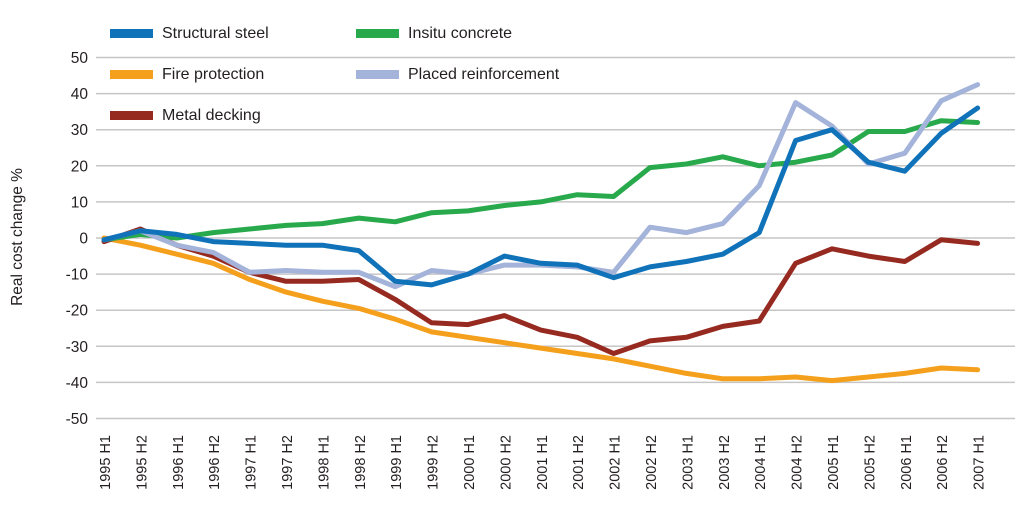  What do you see at coordinates (484, 74) in the screenshot?
I see `legend-label: Placed reinforcement` at bounding box center [484, 74].